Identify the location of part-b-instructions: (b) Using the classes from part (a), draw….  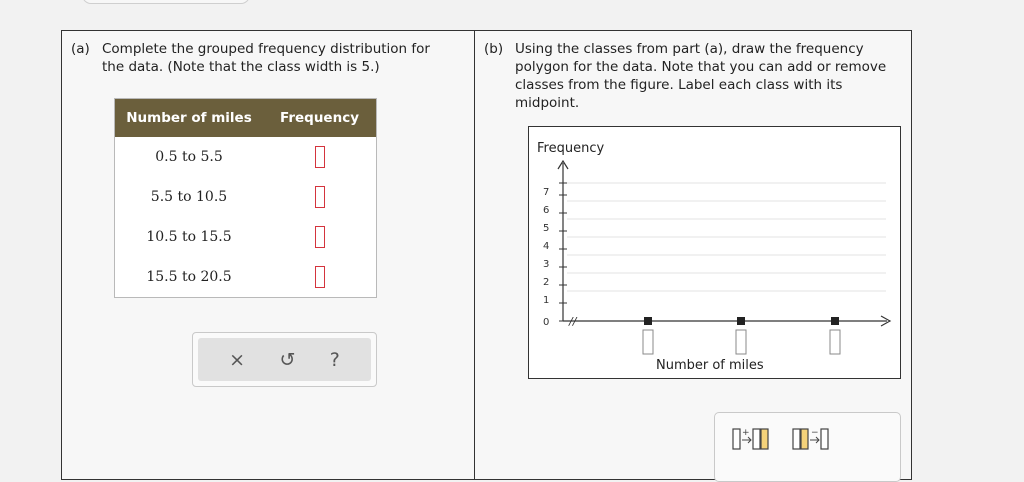
(685, 76).